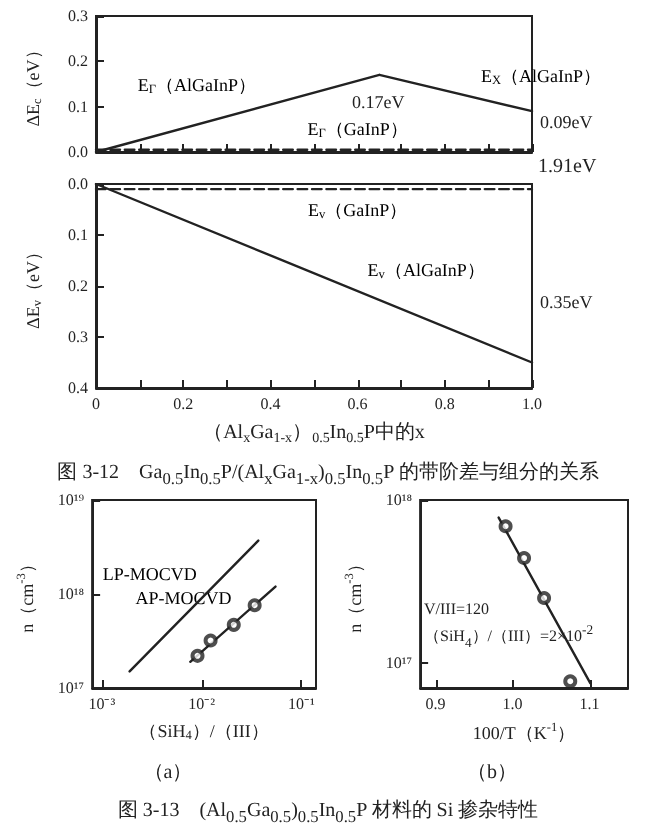 The height and width of the screenshot is (830, 656). What do you see at coordinates (566, 122) in the screenshot?
I see `text: 0.09eV` at bounding box center [566, 122].